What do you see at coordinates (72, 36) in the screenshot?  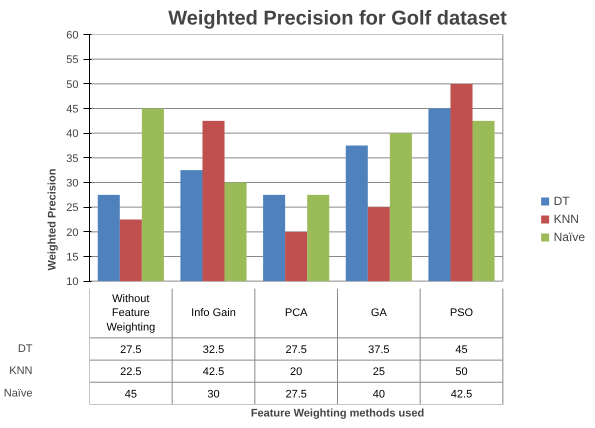 I see `y-tick-label: 60` at bounding box center [72, 36].